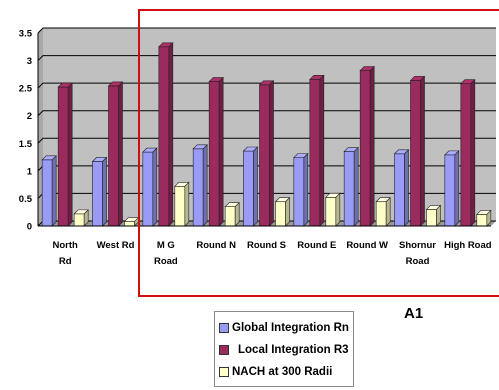 Image resolution: width=499 pixels, height=390 pixels. What do you see at coordinates (468, 245) in the screenshot?
I see `x-tick-label: High Road` at bounding box center [468, 245].